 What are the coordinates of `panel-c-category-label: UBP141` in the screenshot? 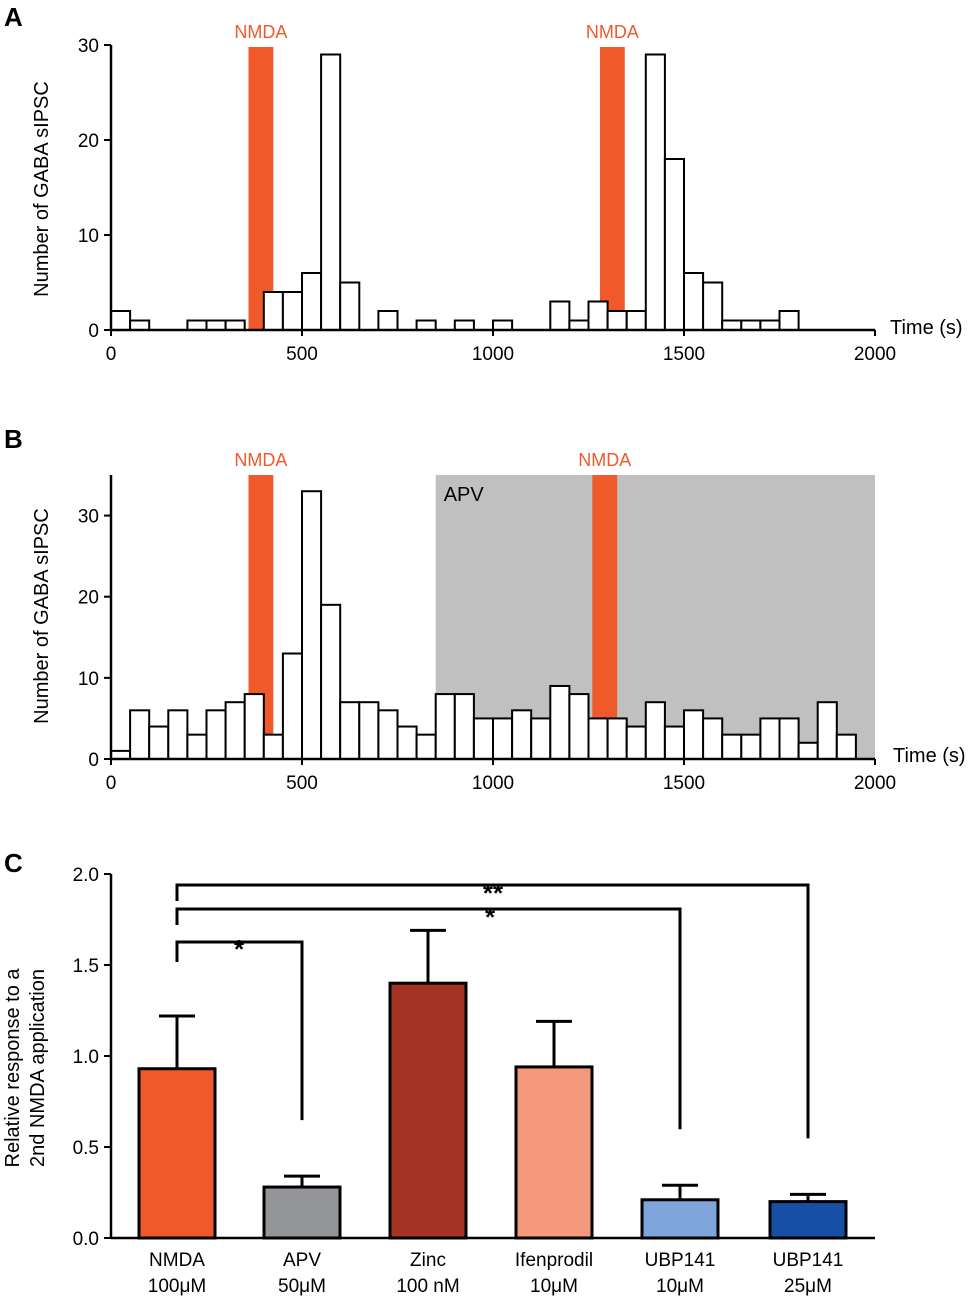 It's located at (680, 1260).